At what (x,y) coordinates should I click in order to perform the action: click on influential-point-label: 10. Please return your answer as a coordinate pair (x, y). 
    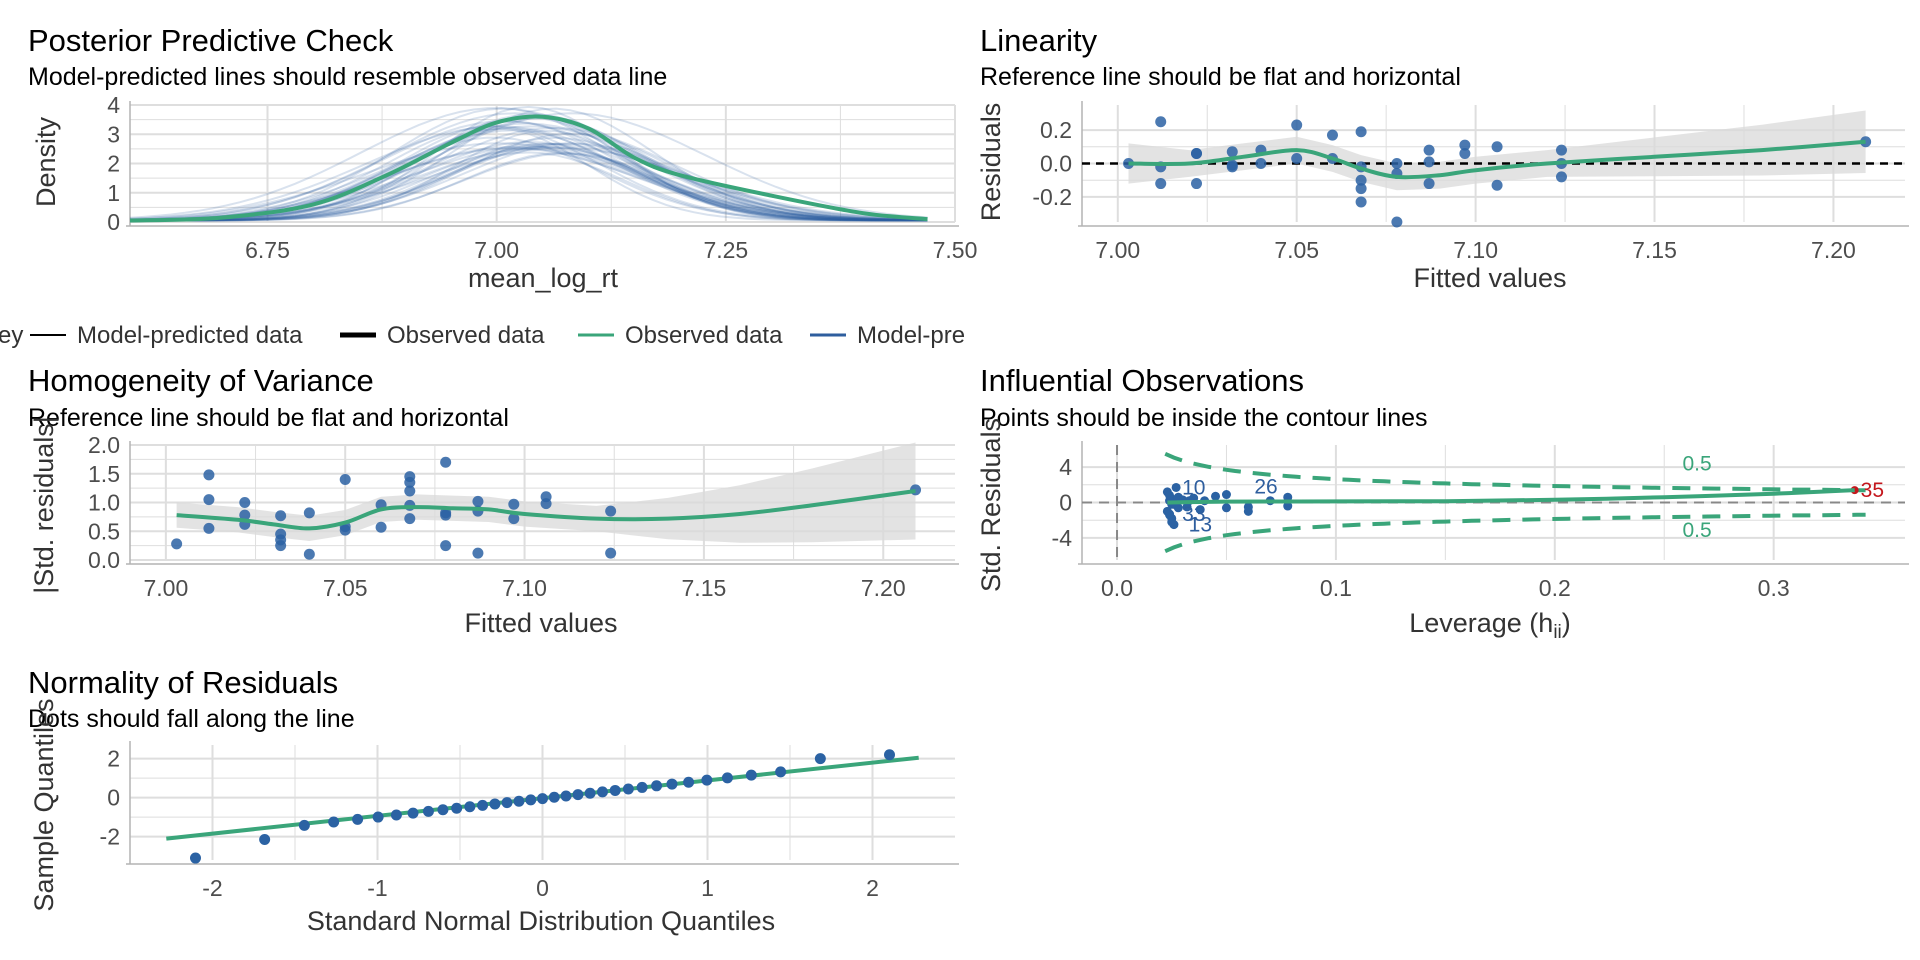
    Looking at the image, I should click on (1193, 487).